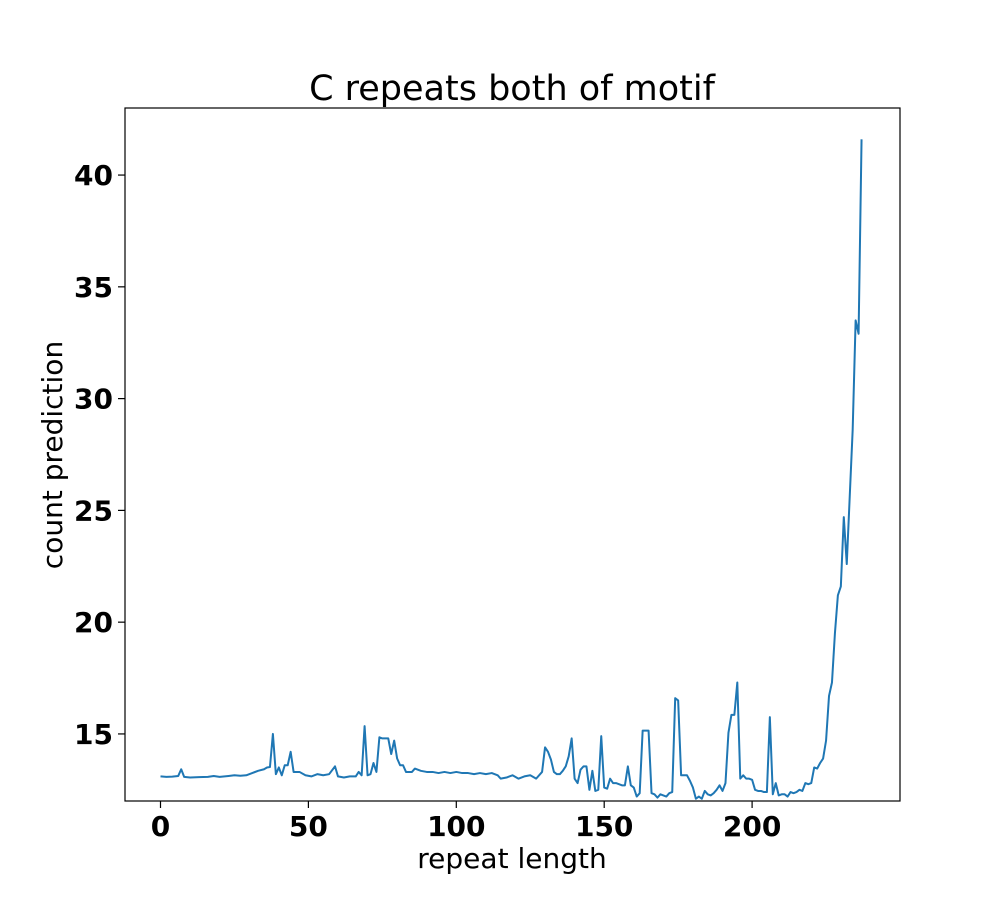  I want to click on y-tick-label: 30, so click(93, 399).